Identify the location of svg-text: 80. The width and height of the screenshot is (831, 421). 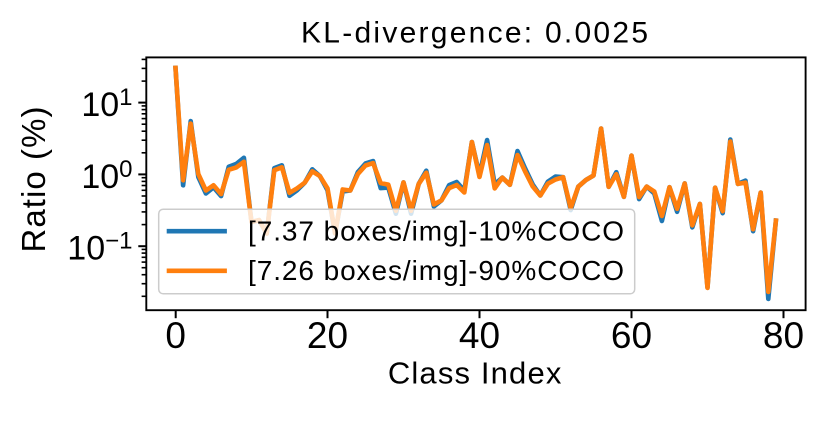
(783, 335).